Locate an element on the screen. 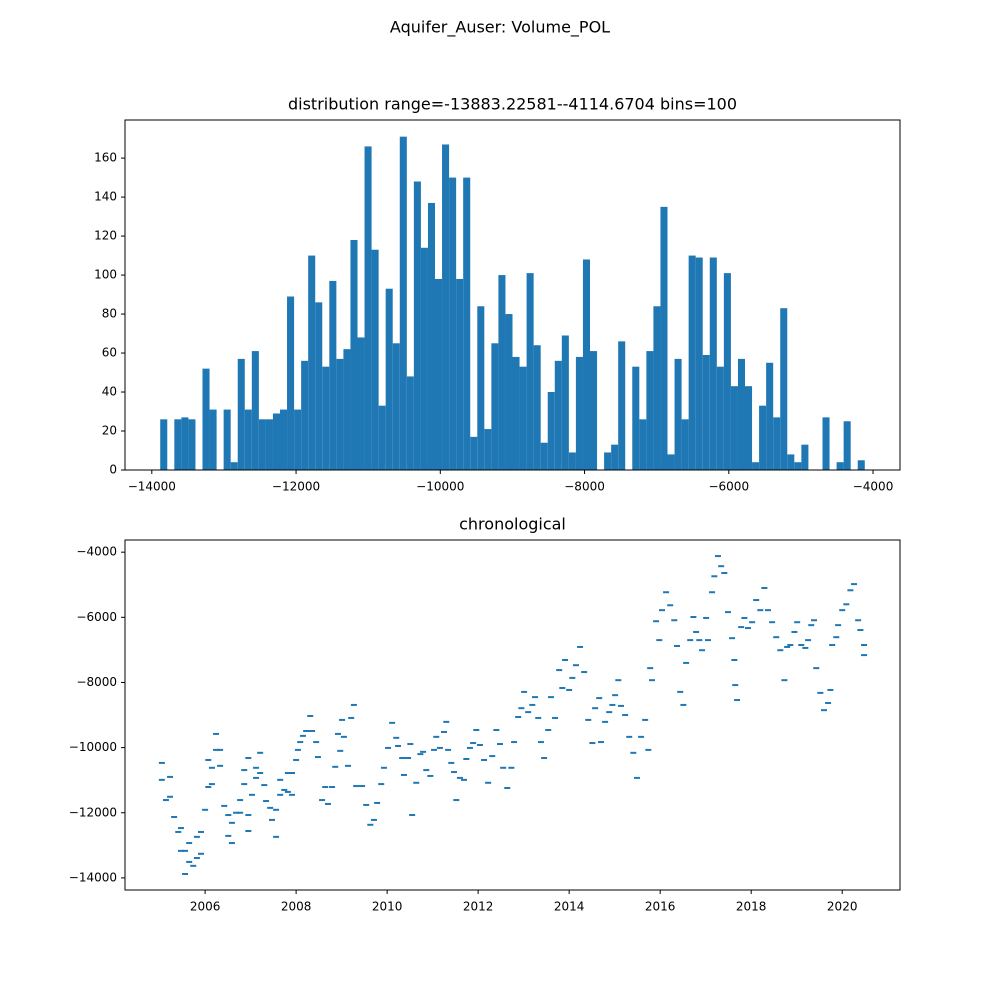  x-tick-label: −14000 is located at coordinates (152, 487).